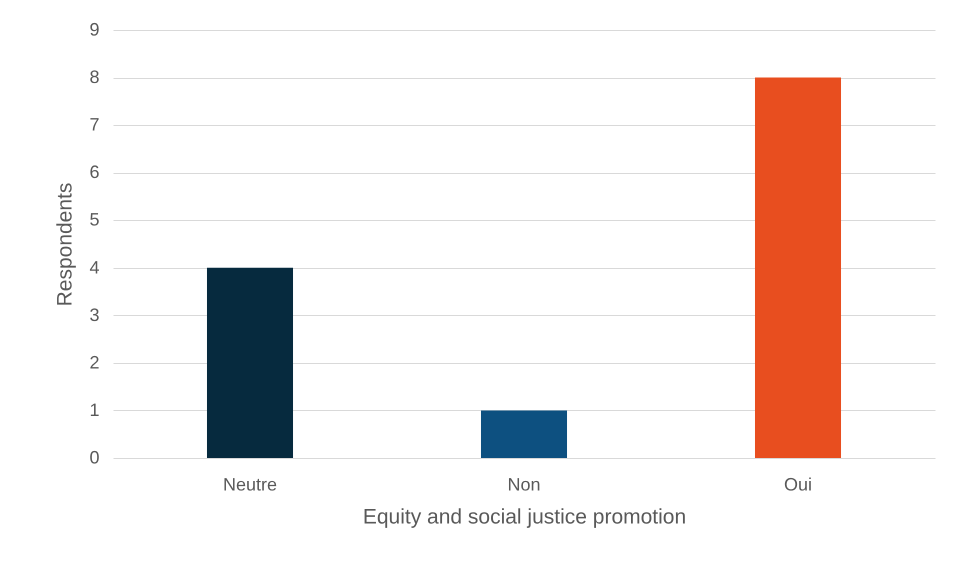 The image size is (965, 578). I want to click on y-tick-label: 8, so click(94, 77).